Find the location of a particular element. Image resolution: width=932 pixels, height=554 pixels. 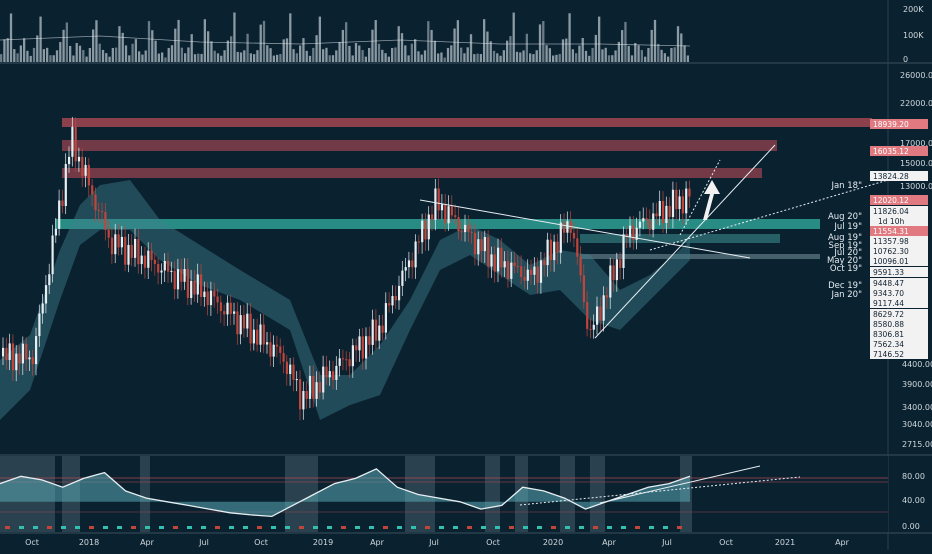

price-tag-text: 9591.33 is located at coordinates (888, 272).